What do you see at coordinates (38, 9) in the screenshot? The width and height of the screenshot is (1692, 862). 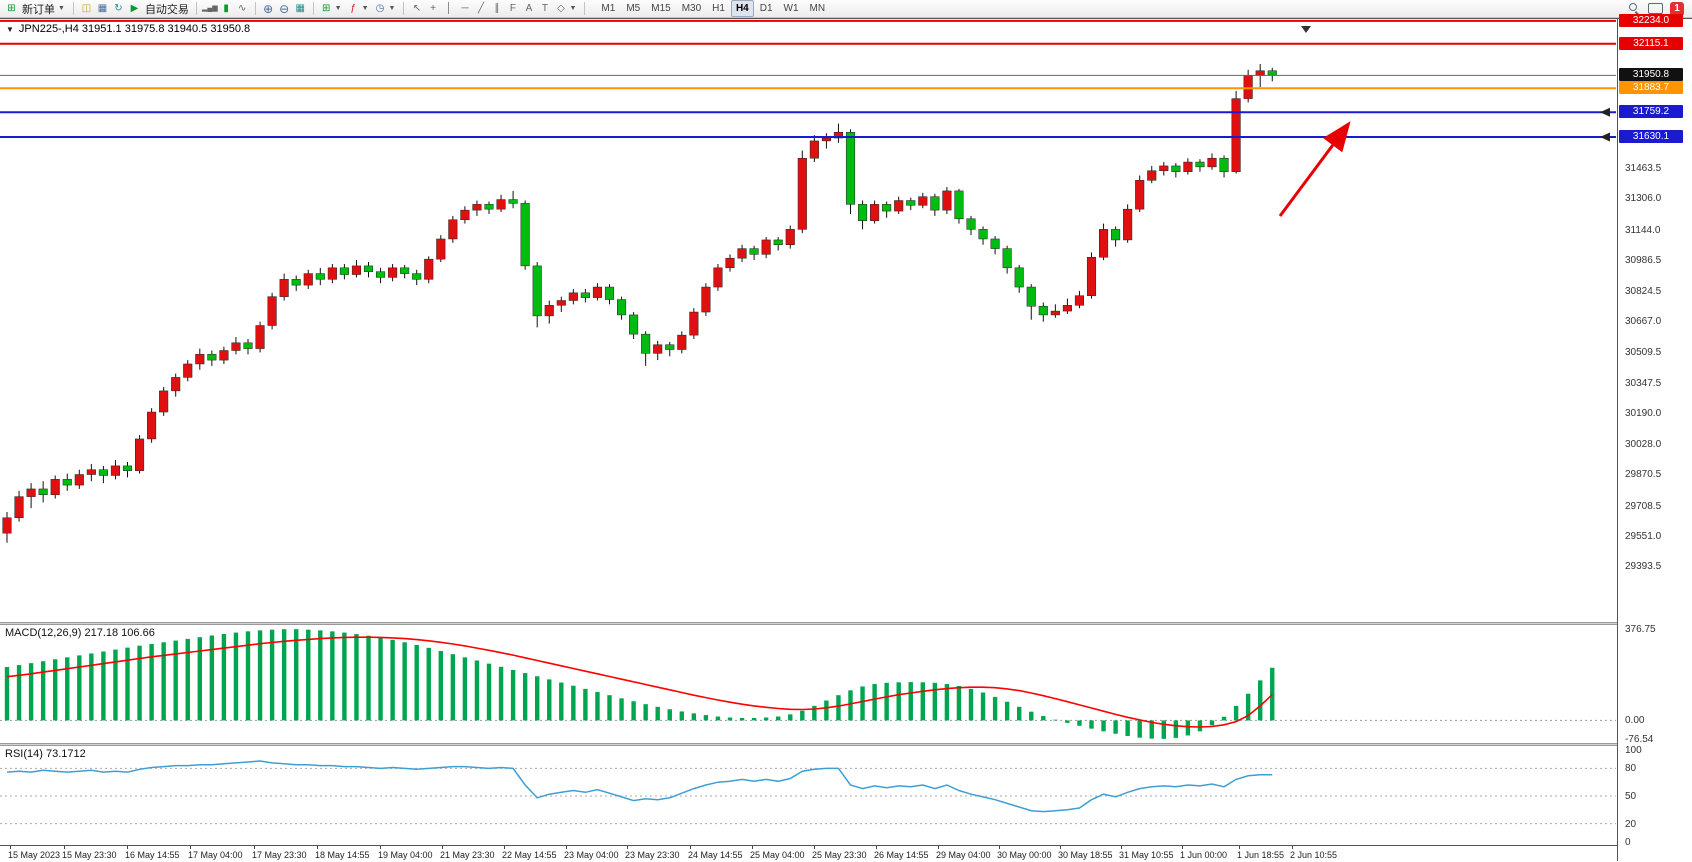 I see `new-order-button: 新订单` at bounding box center [38, 9].